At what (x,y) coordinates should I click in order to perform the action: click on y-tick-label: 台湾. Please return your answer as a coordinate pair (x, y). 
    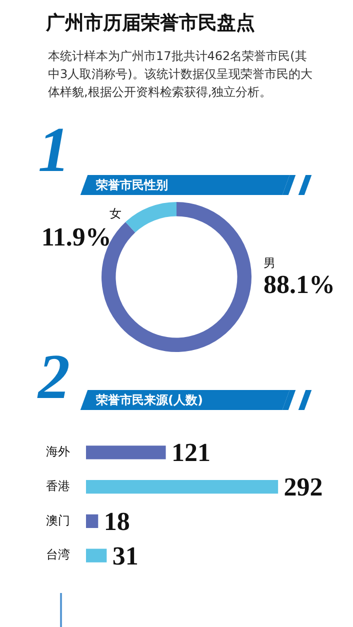
    Looking at the image, I should click on (58, 555).